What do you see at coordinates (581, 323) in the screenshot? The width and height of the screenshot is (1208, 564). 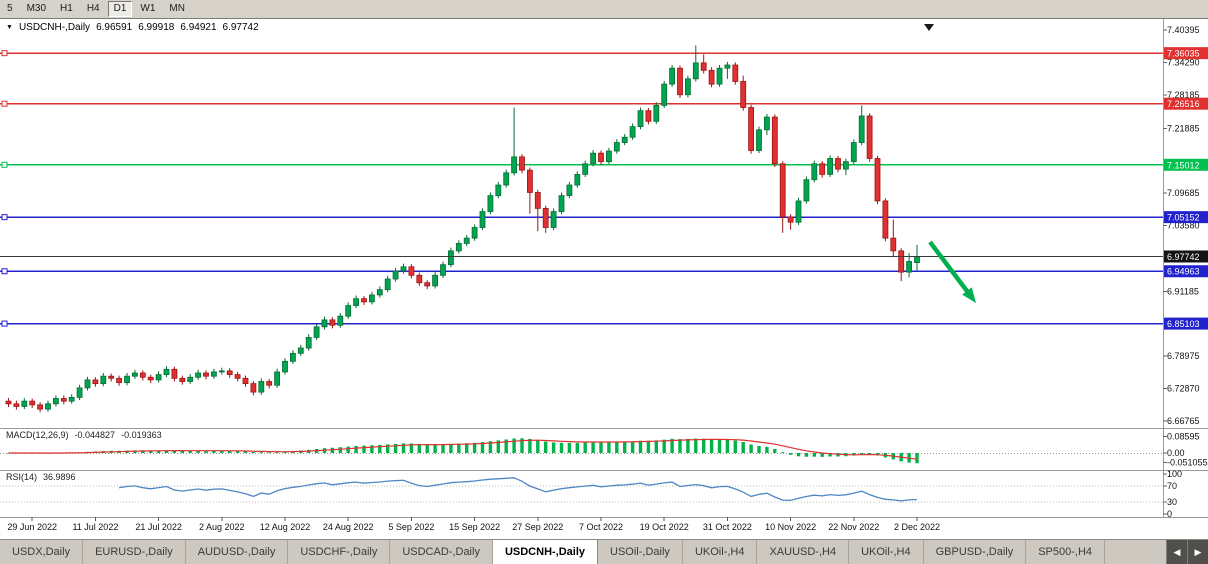 I see `hline-6.85103` at bounding box center [581, 323].